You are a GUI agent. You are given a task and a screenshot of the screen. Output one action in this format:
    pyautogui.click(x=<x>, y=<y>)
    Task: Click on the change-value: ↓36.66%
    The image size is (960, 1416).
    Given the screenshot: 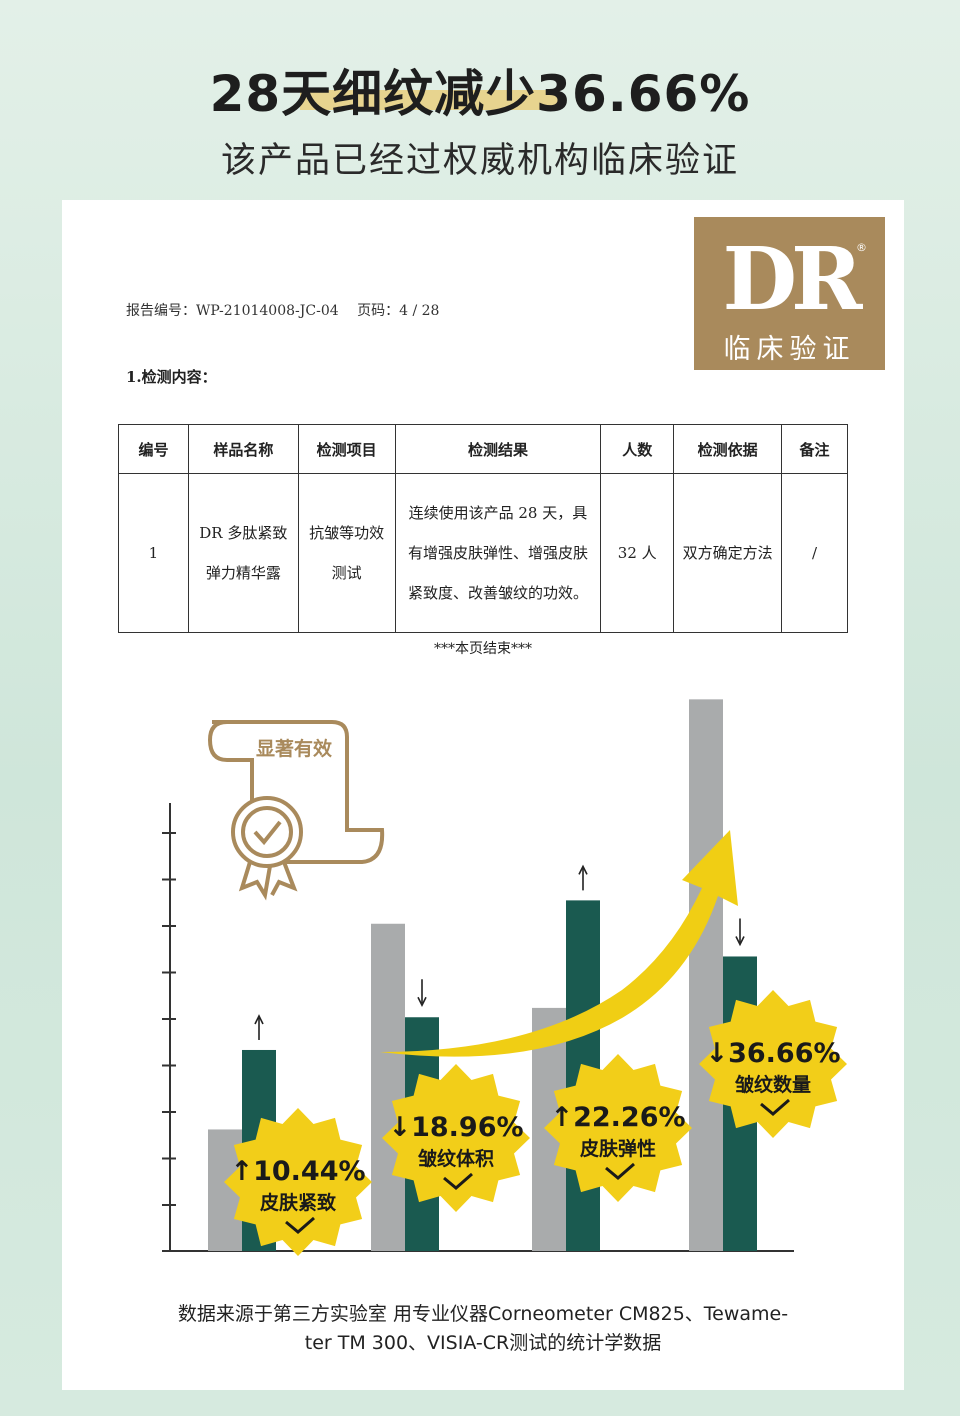 What is the action you would take?
    pyautogui.click(x=772, y=1053)
    